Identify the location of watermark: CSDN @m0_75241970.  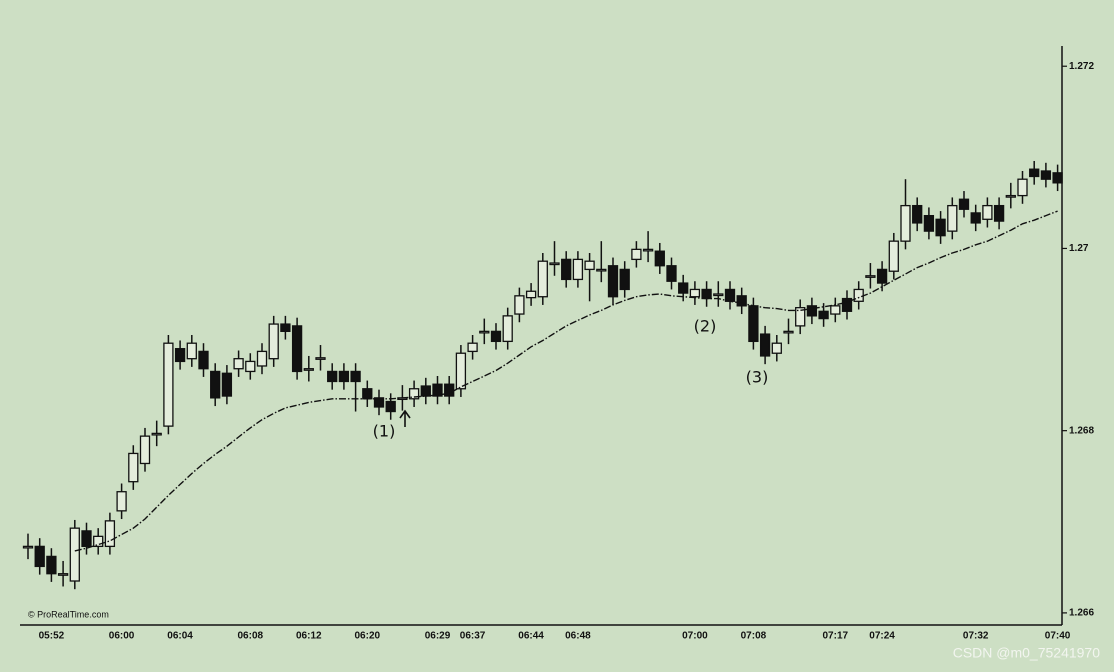
(1027, 653).